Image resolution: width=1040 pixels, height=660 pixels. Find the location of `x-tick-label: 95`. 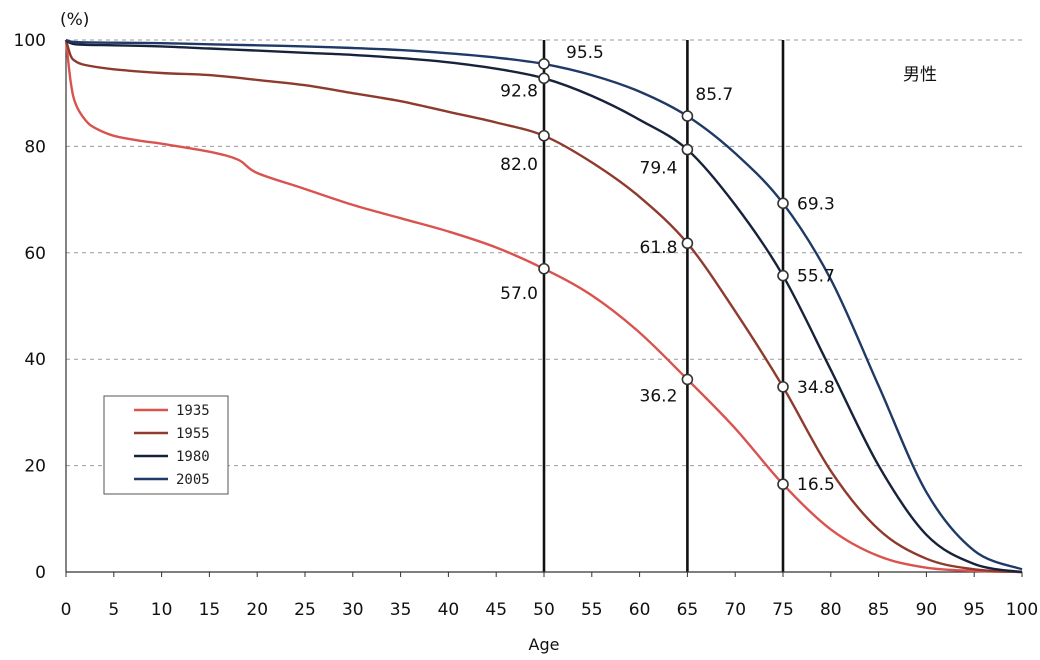

x-tick-label: 95 is located at coordinates (974, 610).